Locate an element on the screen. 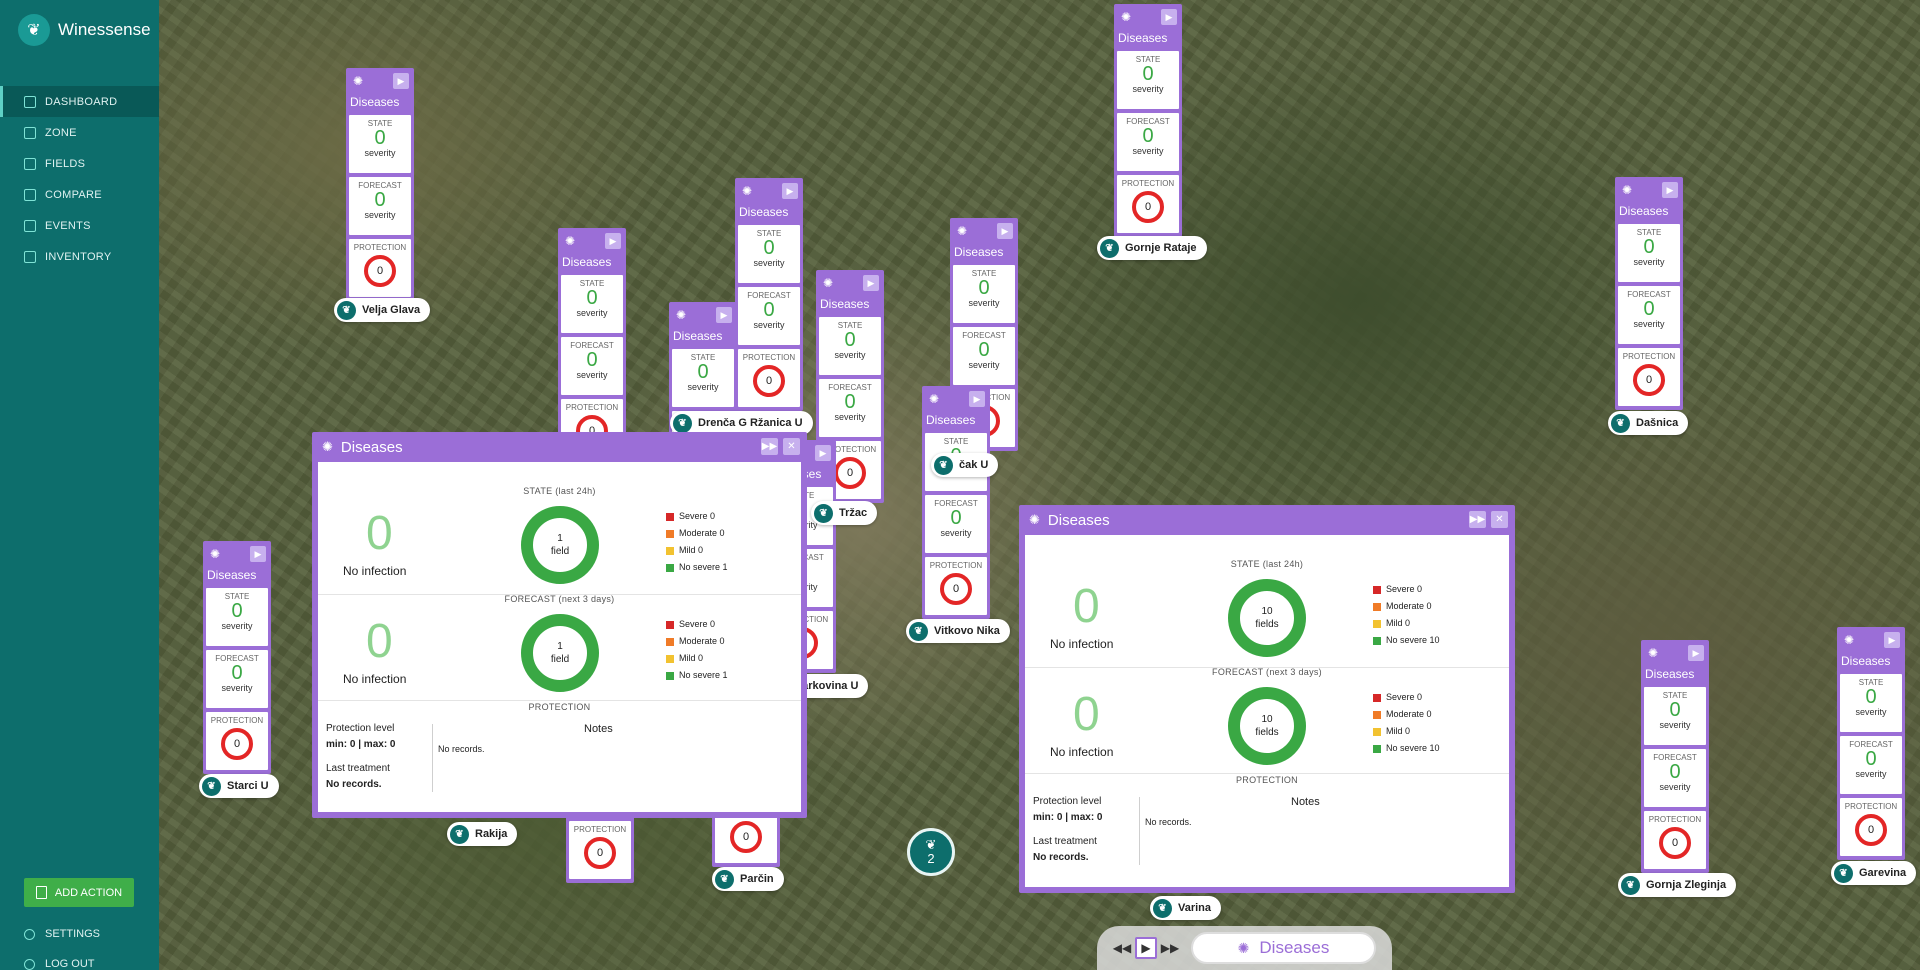  legend-item: Severe 0 is located at coordinates (697, 516).